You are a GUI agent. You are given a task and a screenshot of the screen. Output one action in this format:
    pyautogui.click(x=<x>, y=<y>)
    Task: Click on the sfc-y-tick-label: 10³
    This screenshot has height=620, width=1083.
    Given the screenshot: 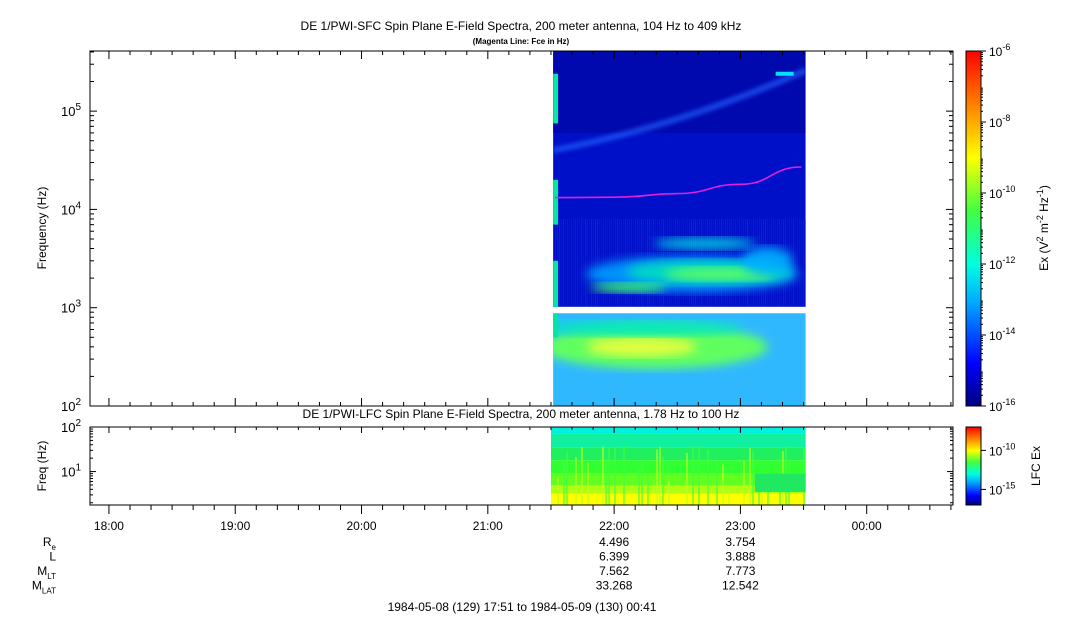 What is the action you would take?
    pyautogui.click(x=71, y=307)
    